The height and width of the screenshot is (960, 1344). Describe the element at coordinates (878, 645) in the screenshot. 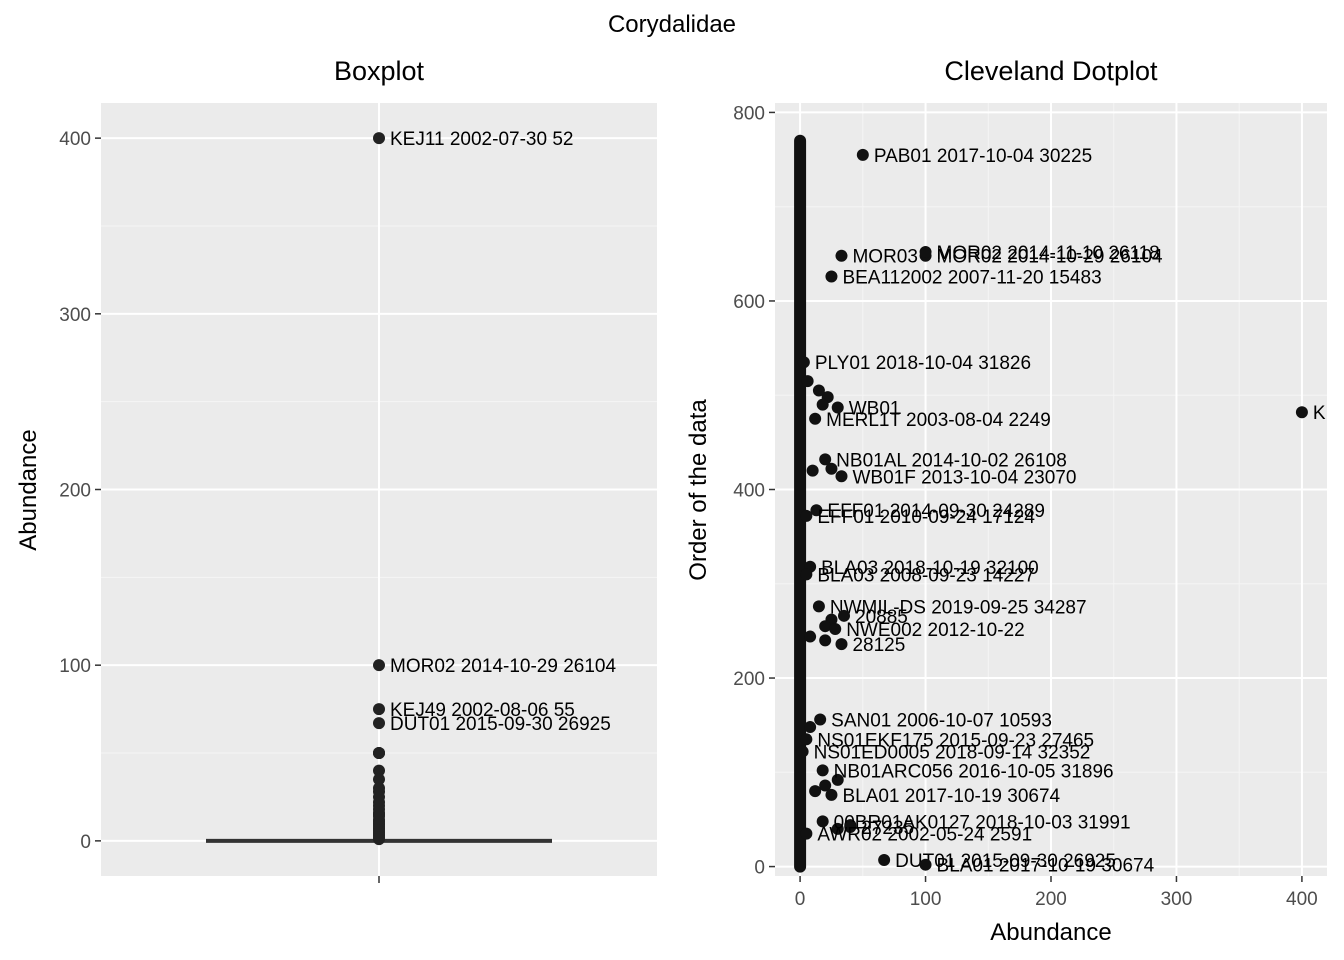

I see `dotplot-point-label: 28125` at that location.